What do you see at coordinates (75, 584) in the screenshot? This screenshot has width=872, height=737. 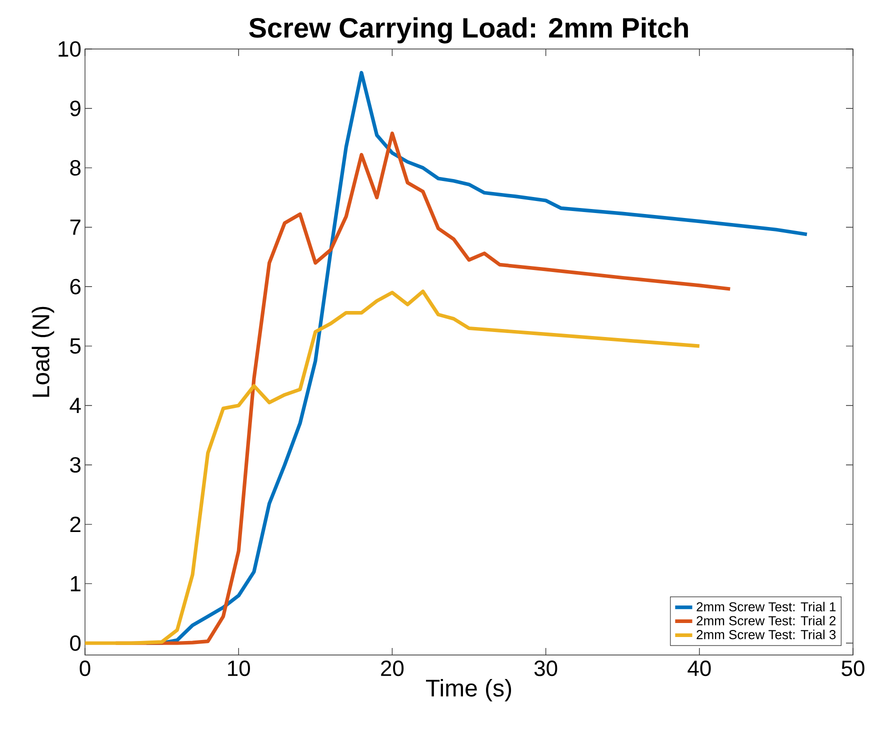 I see `y-tick-label: 1` at bounding box center [75, 584].